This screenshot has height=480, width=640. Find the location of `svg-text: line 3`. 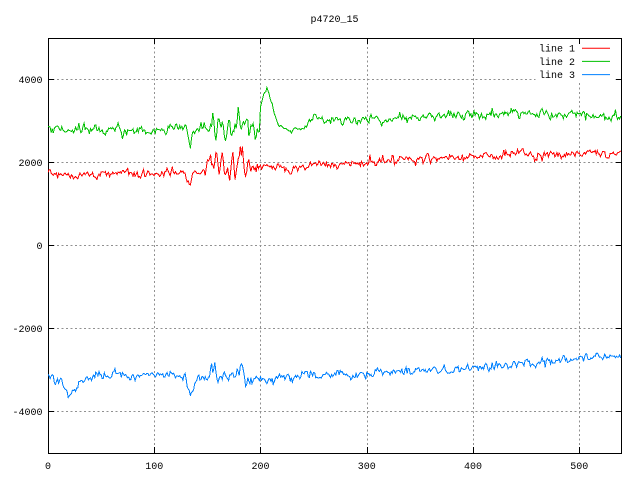

svg-text: line 3 is located at coordinates (557, 76).